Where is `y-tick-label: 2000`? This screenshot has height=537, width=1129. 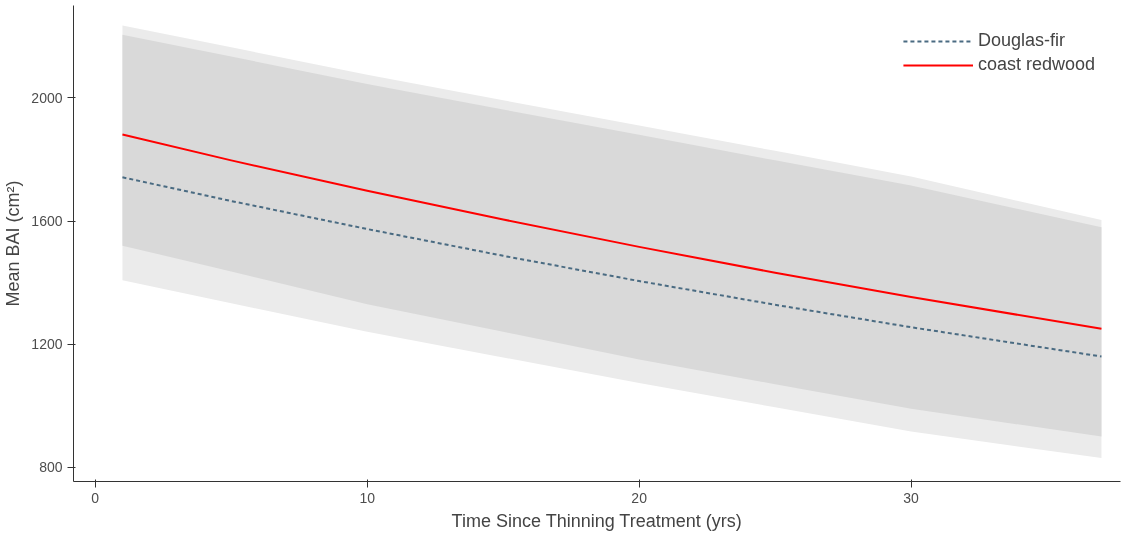
y-tick-label: 2000 is located at coordinates (47, 97).